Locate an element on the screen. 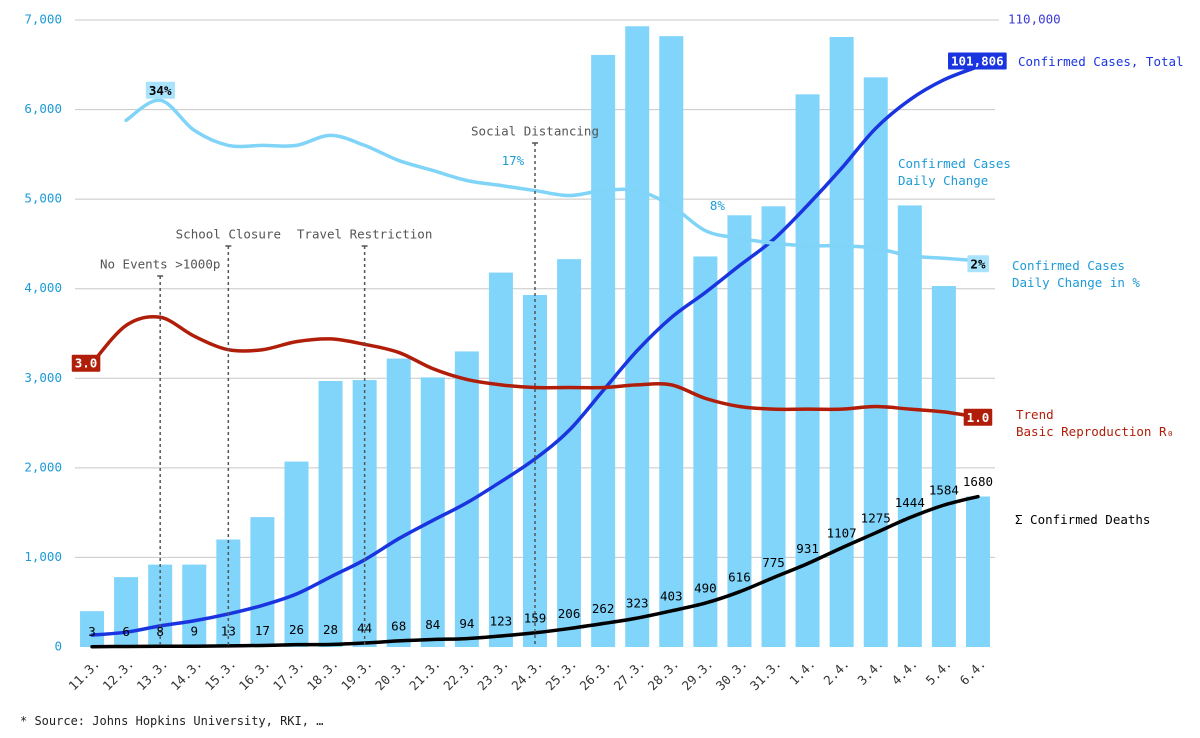  y-tick-label: 6,000 is located at coordinates (43, 108).